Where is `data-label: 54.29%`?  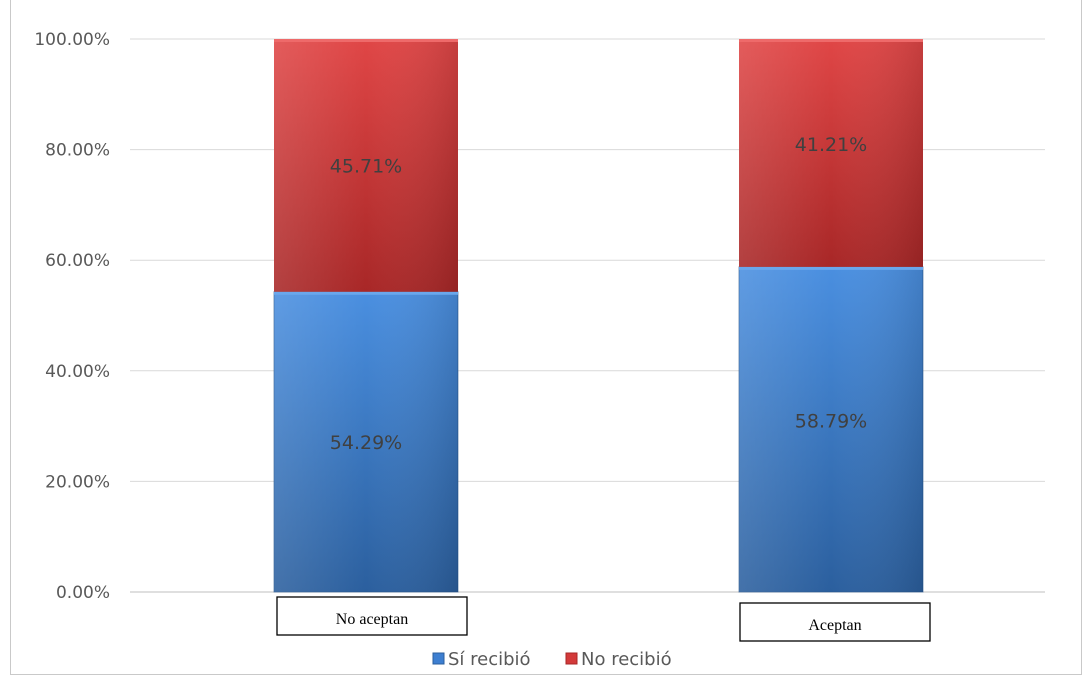
data-label: 54.29% is located at coordinates (366, 443).